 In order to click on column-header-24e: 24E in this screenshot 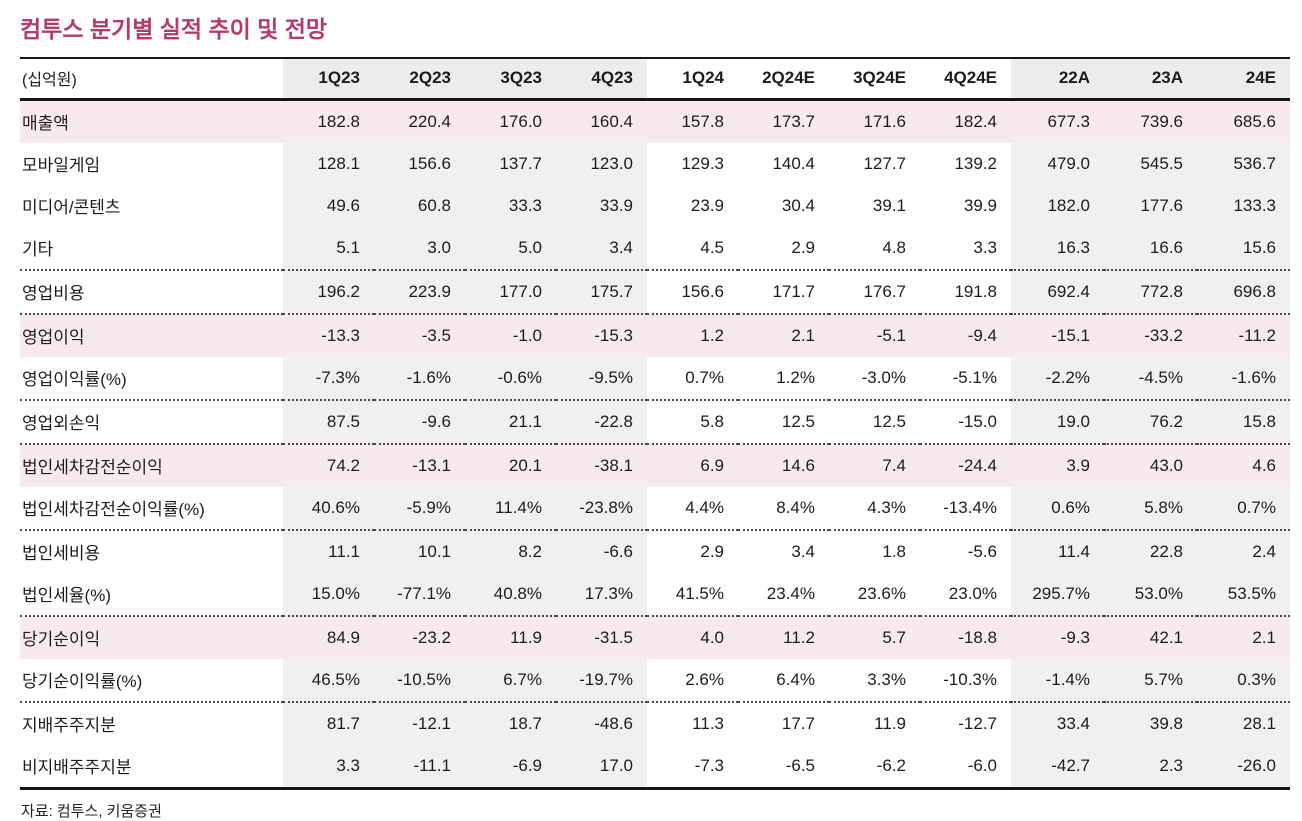, I will do `click(1243, 79)`.